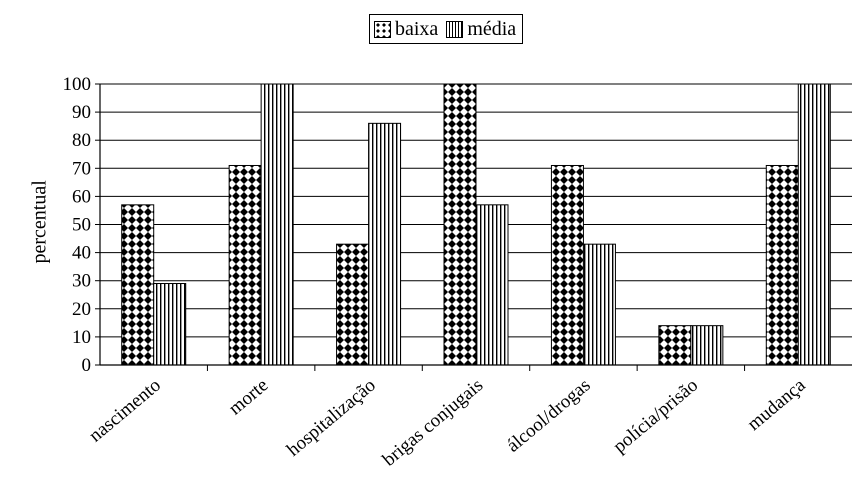  What do you see at coordinates (382, 29) in the screenshot?
I see `legend-swatch-baixa` at bounding box center [382, 29].